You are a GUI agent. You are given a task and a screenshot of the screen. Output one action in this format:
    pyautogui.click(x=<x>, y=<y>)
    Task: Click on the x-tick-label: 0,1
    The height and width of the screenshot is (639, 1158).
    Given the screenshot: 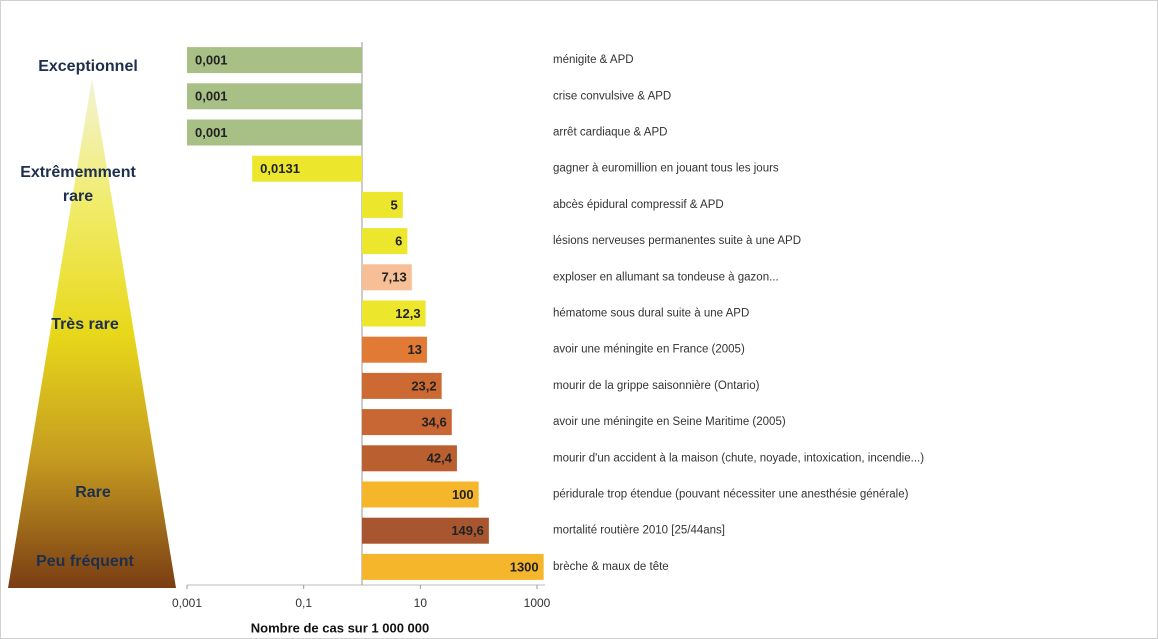 What is the action you would take?
    pyautogui.click(x=303, y=603)
    